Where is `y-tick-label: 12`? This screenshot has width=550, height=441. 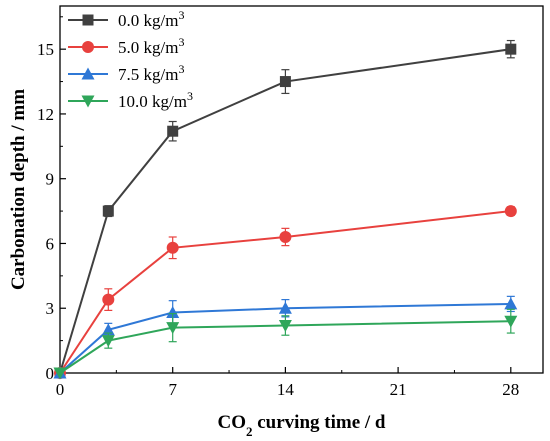 y-tick-label: 12 is located at coordinates (45, 114).